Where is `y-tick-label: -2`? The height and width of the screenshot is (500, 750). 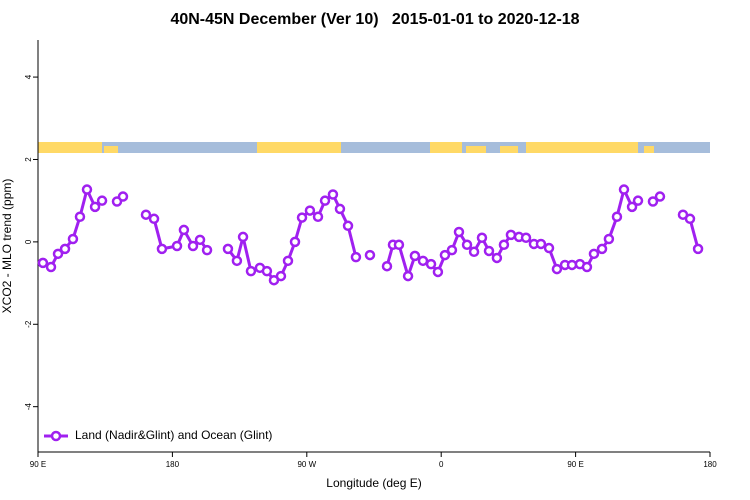
y-tick-label: -2 is located at coordinates (28, 324).